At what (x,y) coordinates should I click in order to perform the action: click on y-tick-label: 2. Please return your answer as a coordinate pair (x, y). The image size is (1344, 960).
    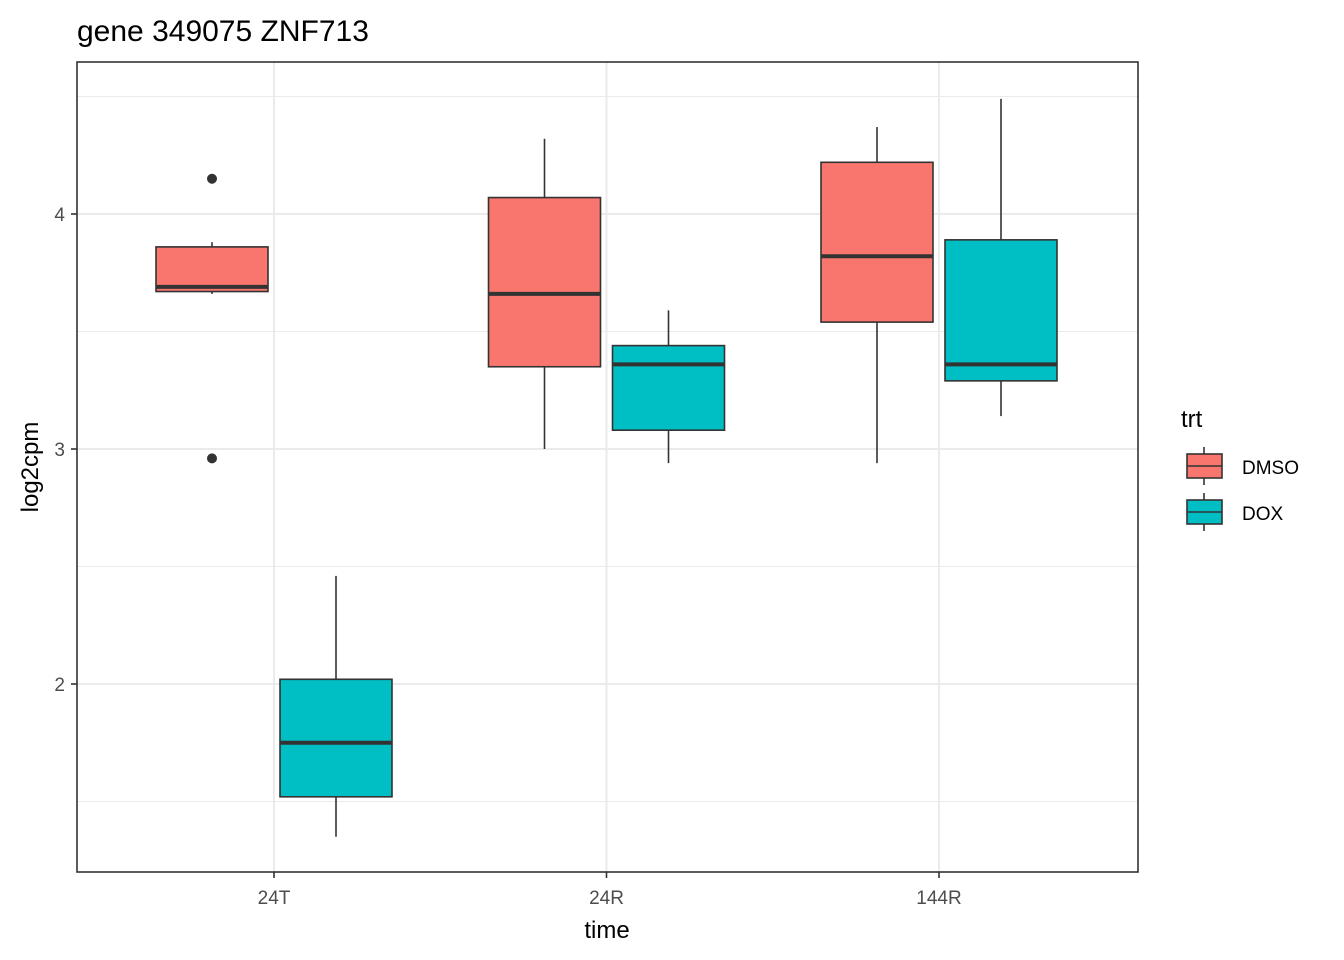
    Looking at the image, I should click on (59, 685).